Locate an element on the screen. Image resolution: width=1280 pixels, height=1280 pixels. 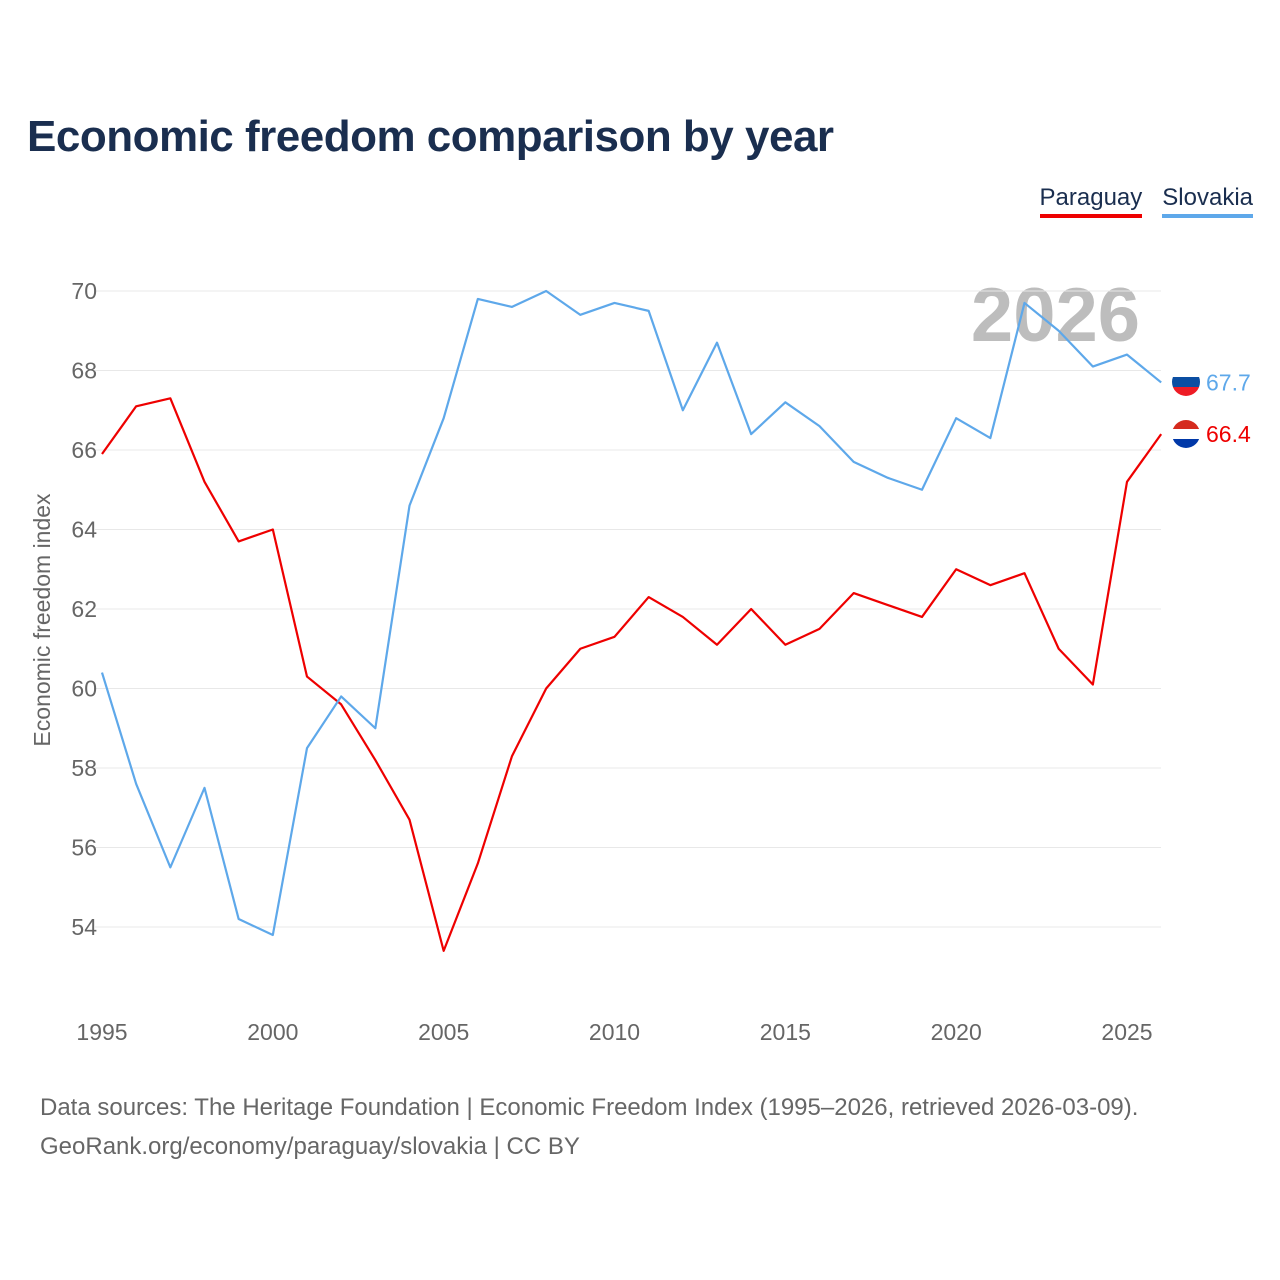
chart-title: Economic freedom comparison by year is located at coordinates (430, 136).